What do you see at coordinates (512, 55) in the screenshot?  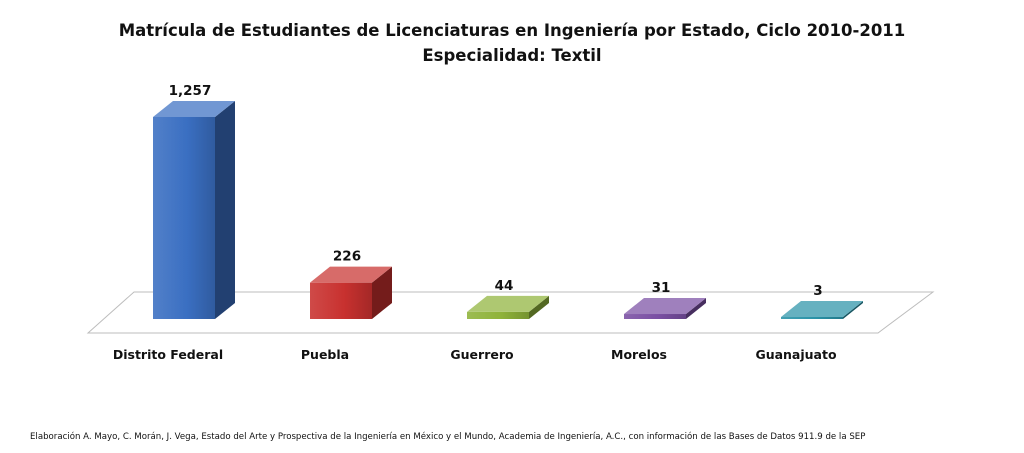 I see `chart-subtitle: Especialidad: Textil` at bounding box center [512, 55].